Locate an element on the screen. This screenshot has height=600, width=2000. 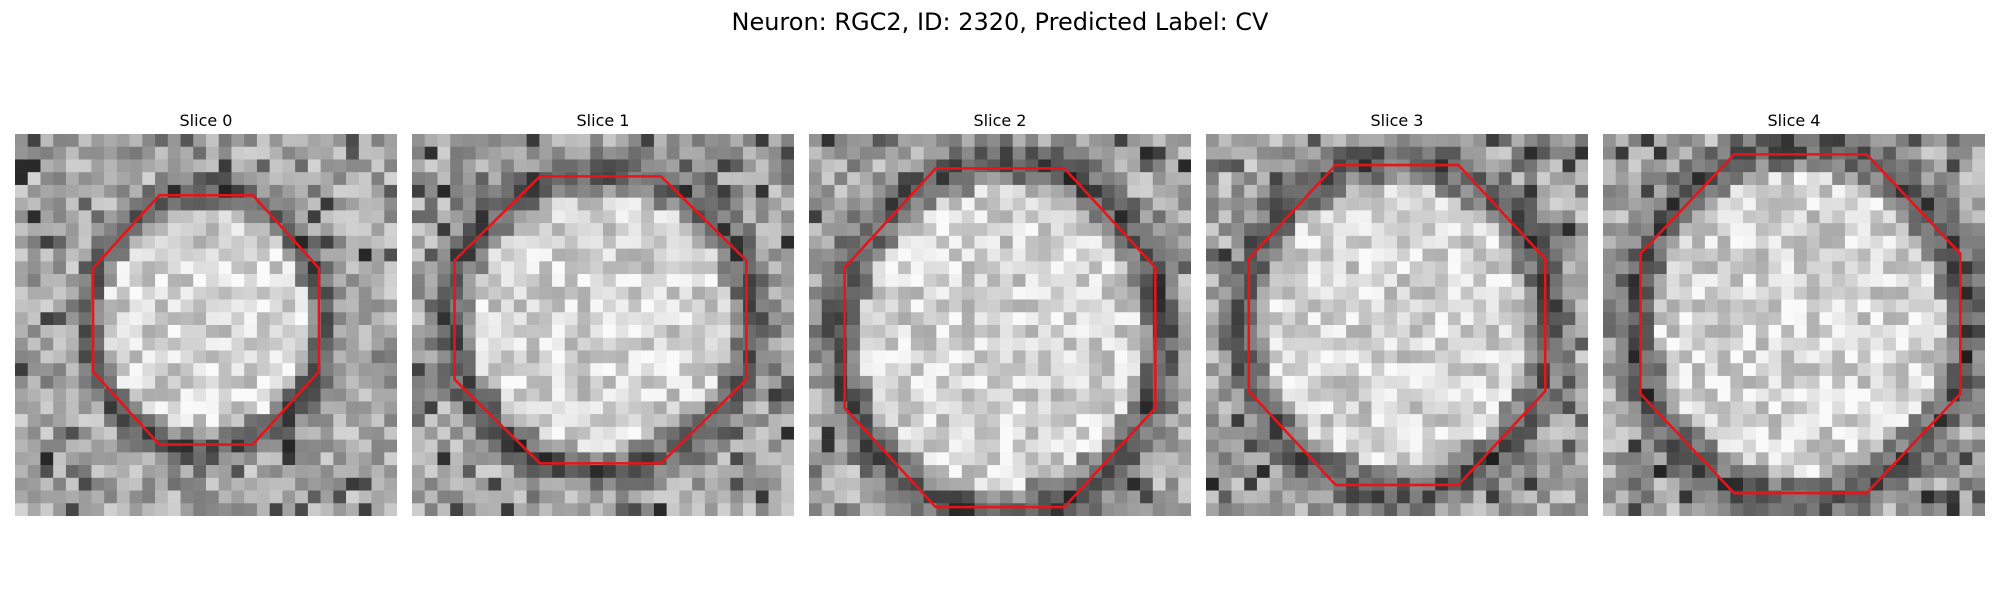
slice-title-3: Slice 3 is located at coordinates (1397, 120).